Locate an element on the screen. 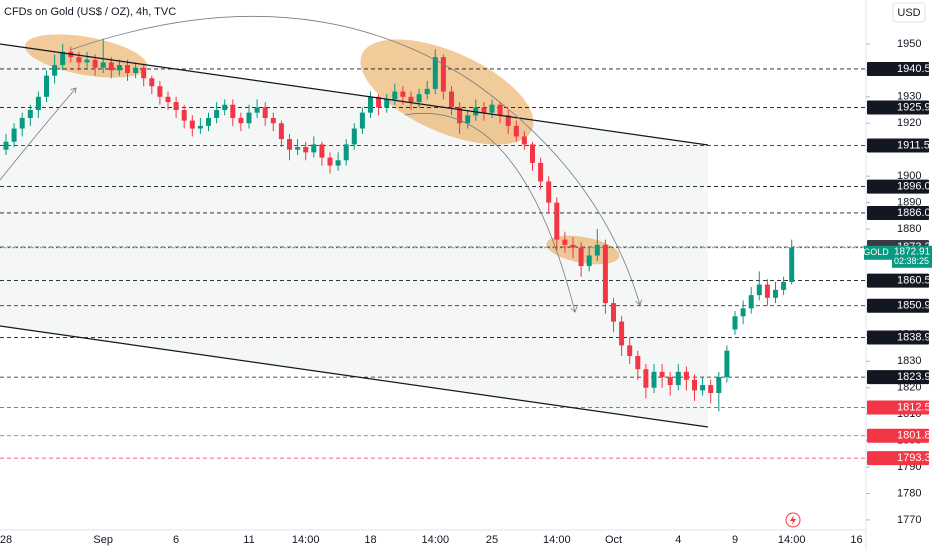 This screenshot has height=550, width=932. y-tick-label: 1900 is located at coordinates (909, 176).